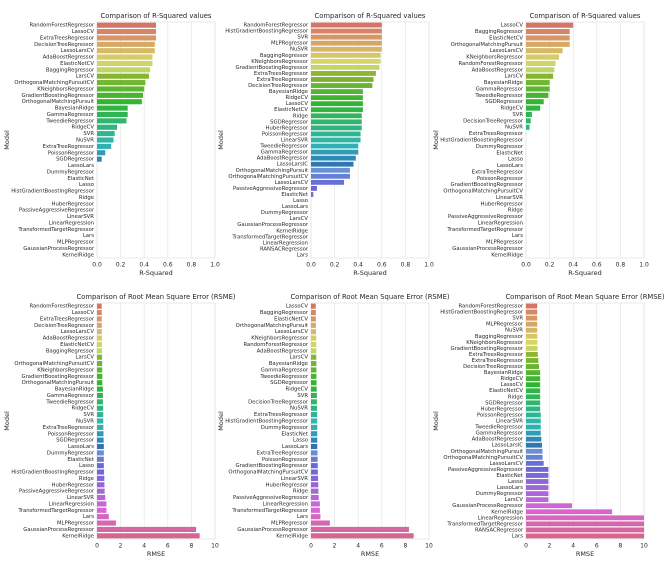 The height and width of the screenshot is (573, 669). I want to click on y-tick-label: NuSVR, so click(299, 50).